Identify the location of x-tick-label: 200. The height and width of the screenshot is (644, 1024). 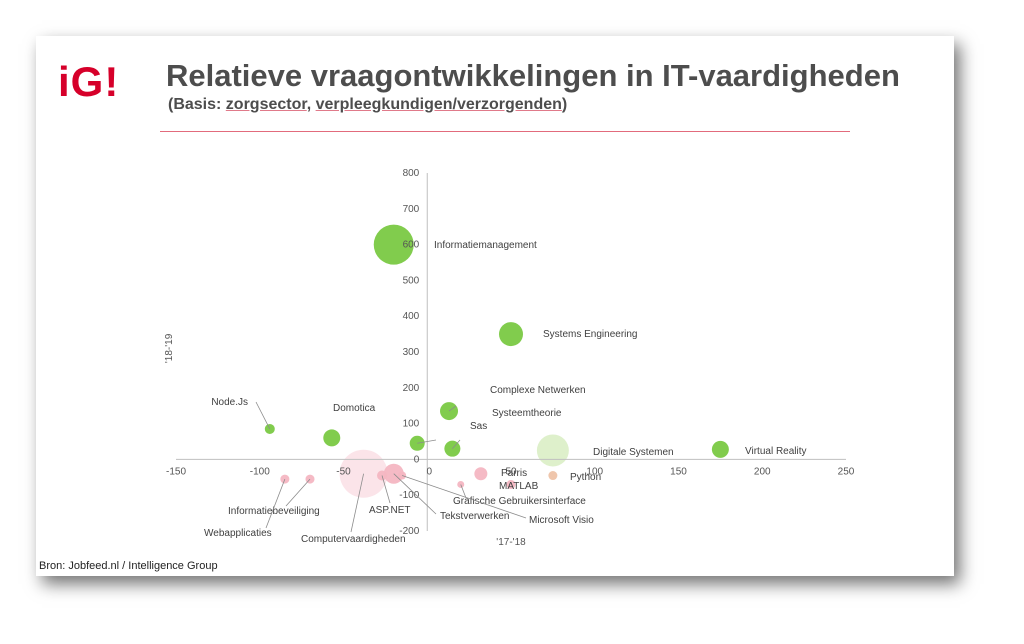
(762, 471).